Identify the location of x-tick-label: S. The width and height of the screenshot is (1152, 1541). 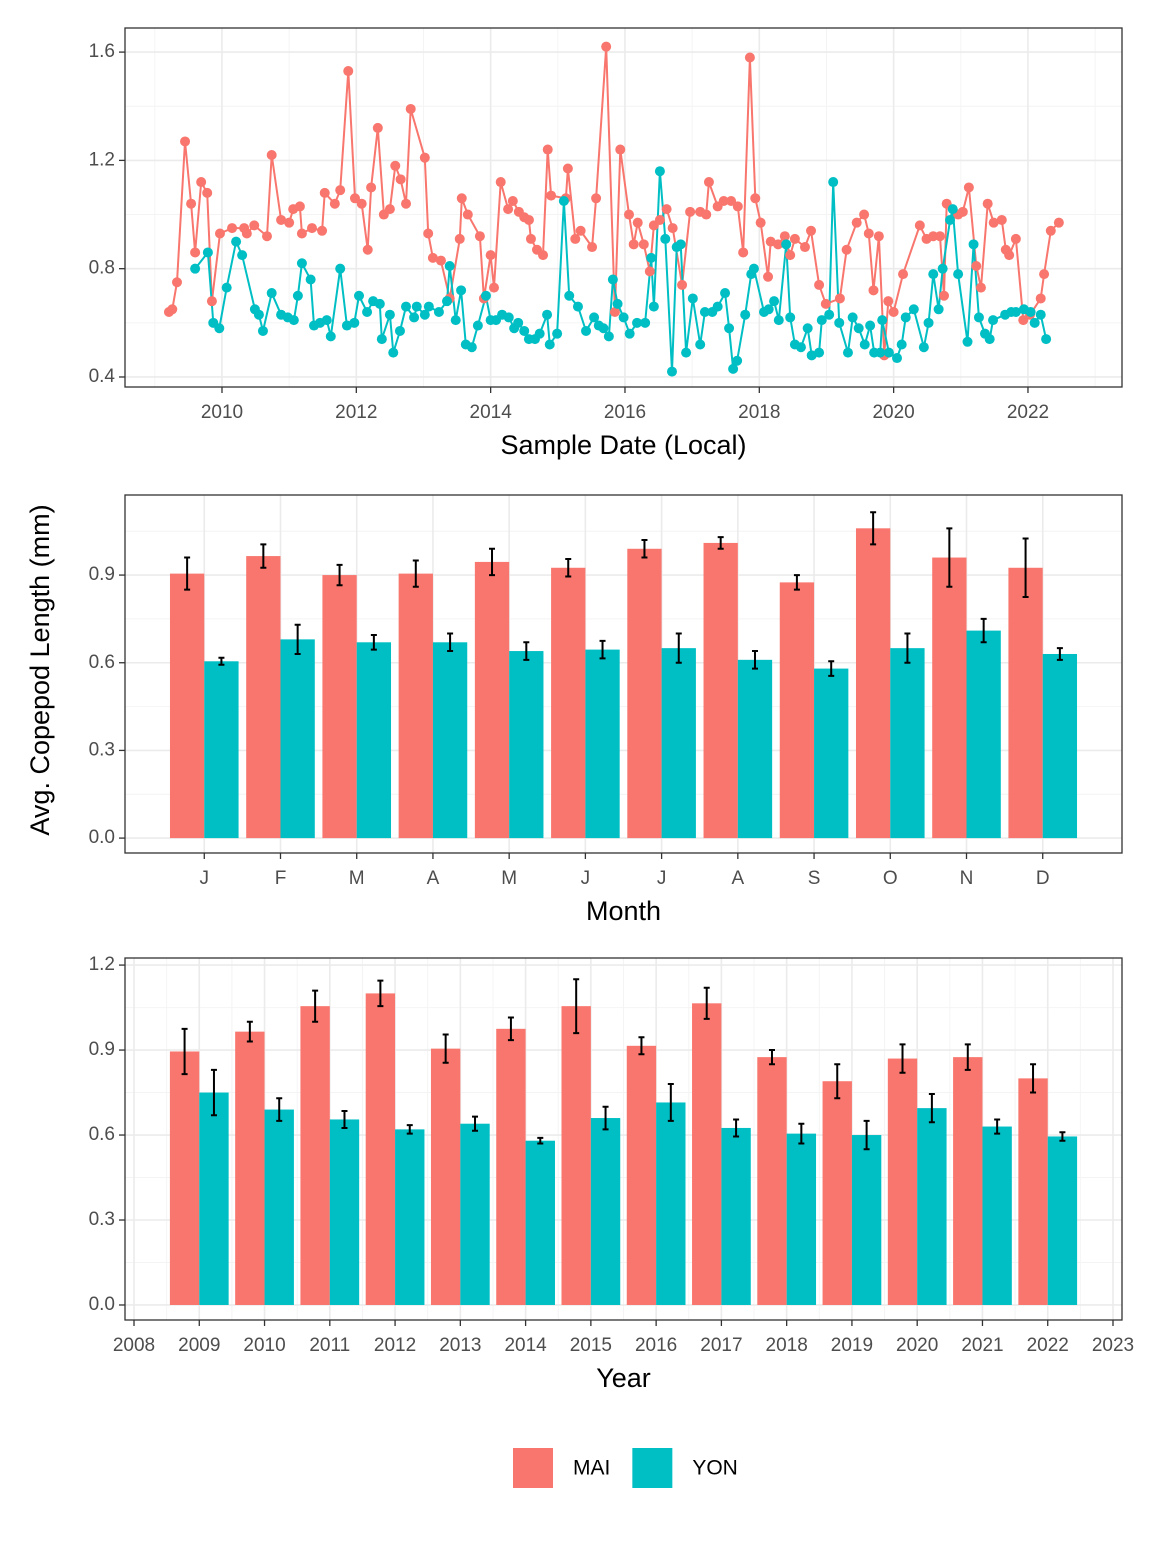
(814, 878).